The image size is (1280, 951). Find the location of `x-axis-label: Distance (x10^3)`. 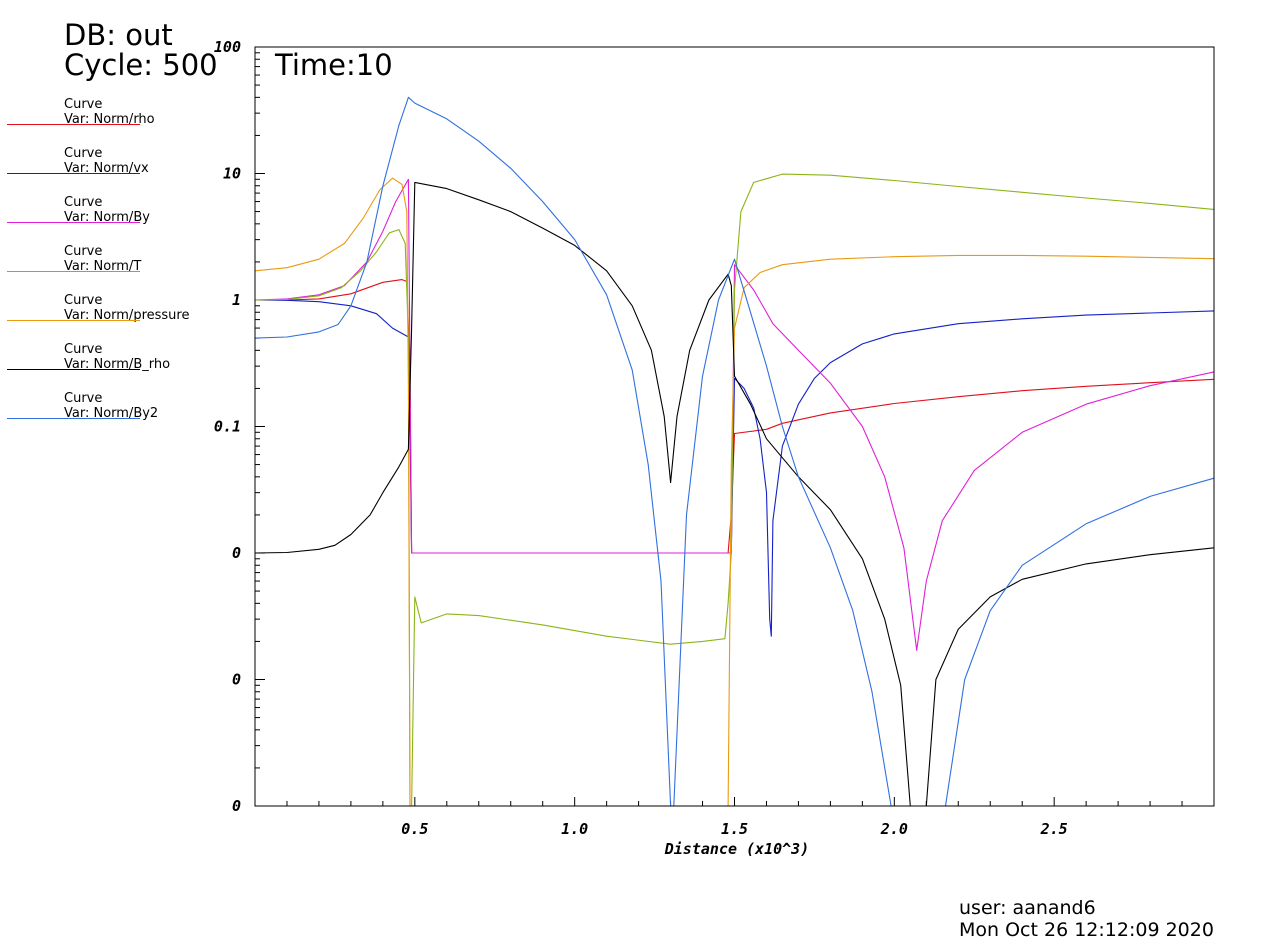

x-axis-label: Distance (x10^3) is located at coordinates (737, 849).